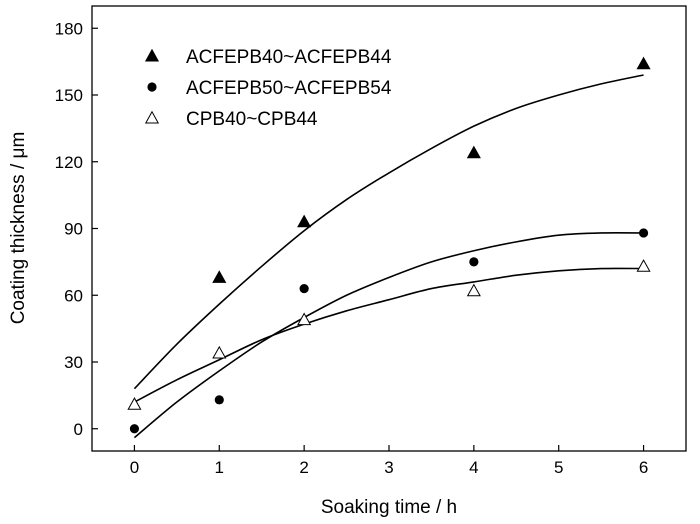 The width and height of the screenshot is (700, 524). What do you see at coordinates (69, 28) in the screenshot?
I see `y-tick-label: 180` at bounding box center [69, 28].